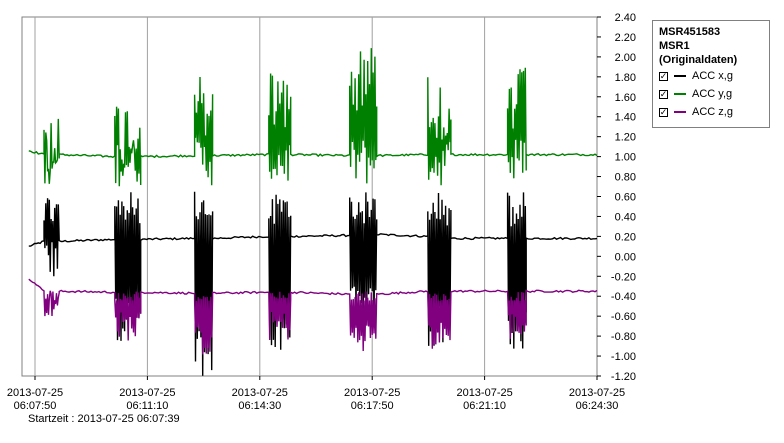 The image size is (784, 443). Describe the element at coordinates (313, 316) in the screenshot. I see `series-line-acc-z-g` at that location.